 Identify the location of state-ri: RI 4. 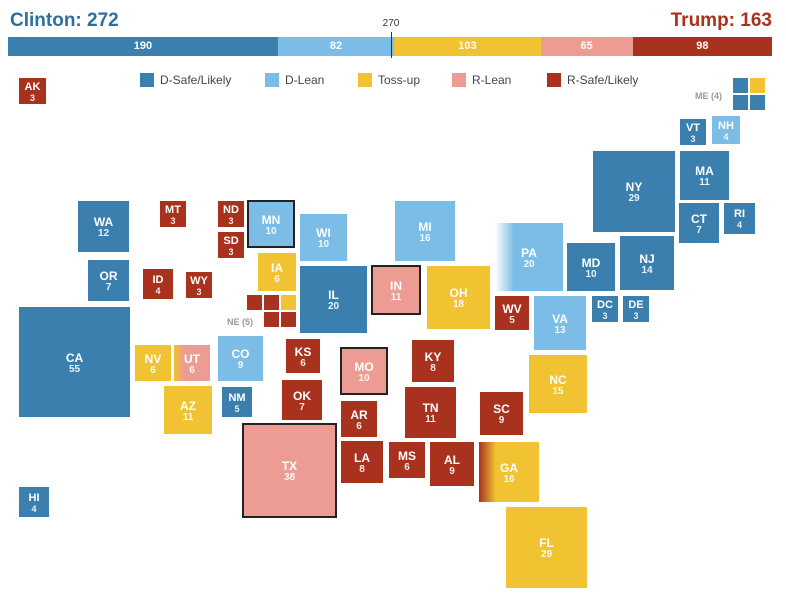
(739, 218).